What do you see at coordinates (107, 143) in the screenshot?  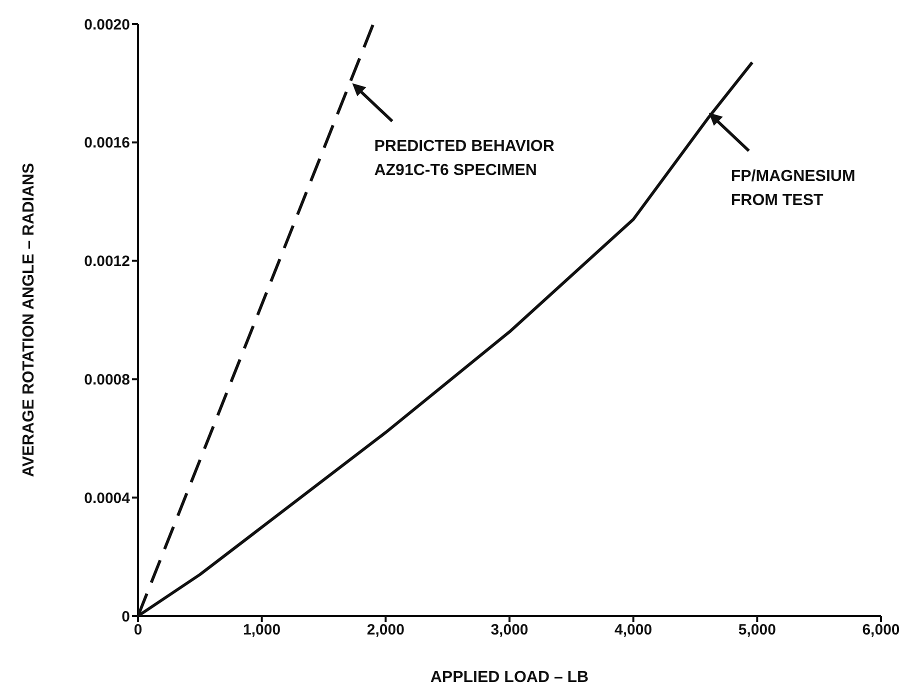 I see `y-tick-label: 0.0016` at bounding box center [107, 143].